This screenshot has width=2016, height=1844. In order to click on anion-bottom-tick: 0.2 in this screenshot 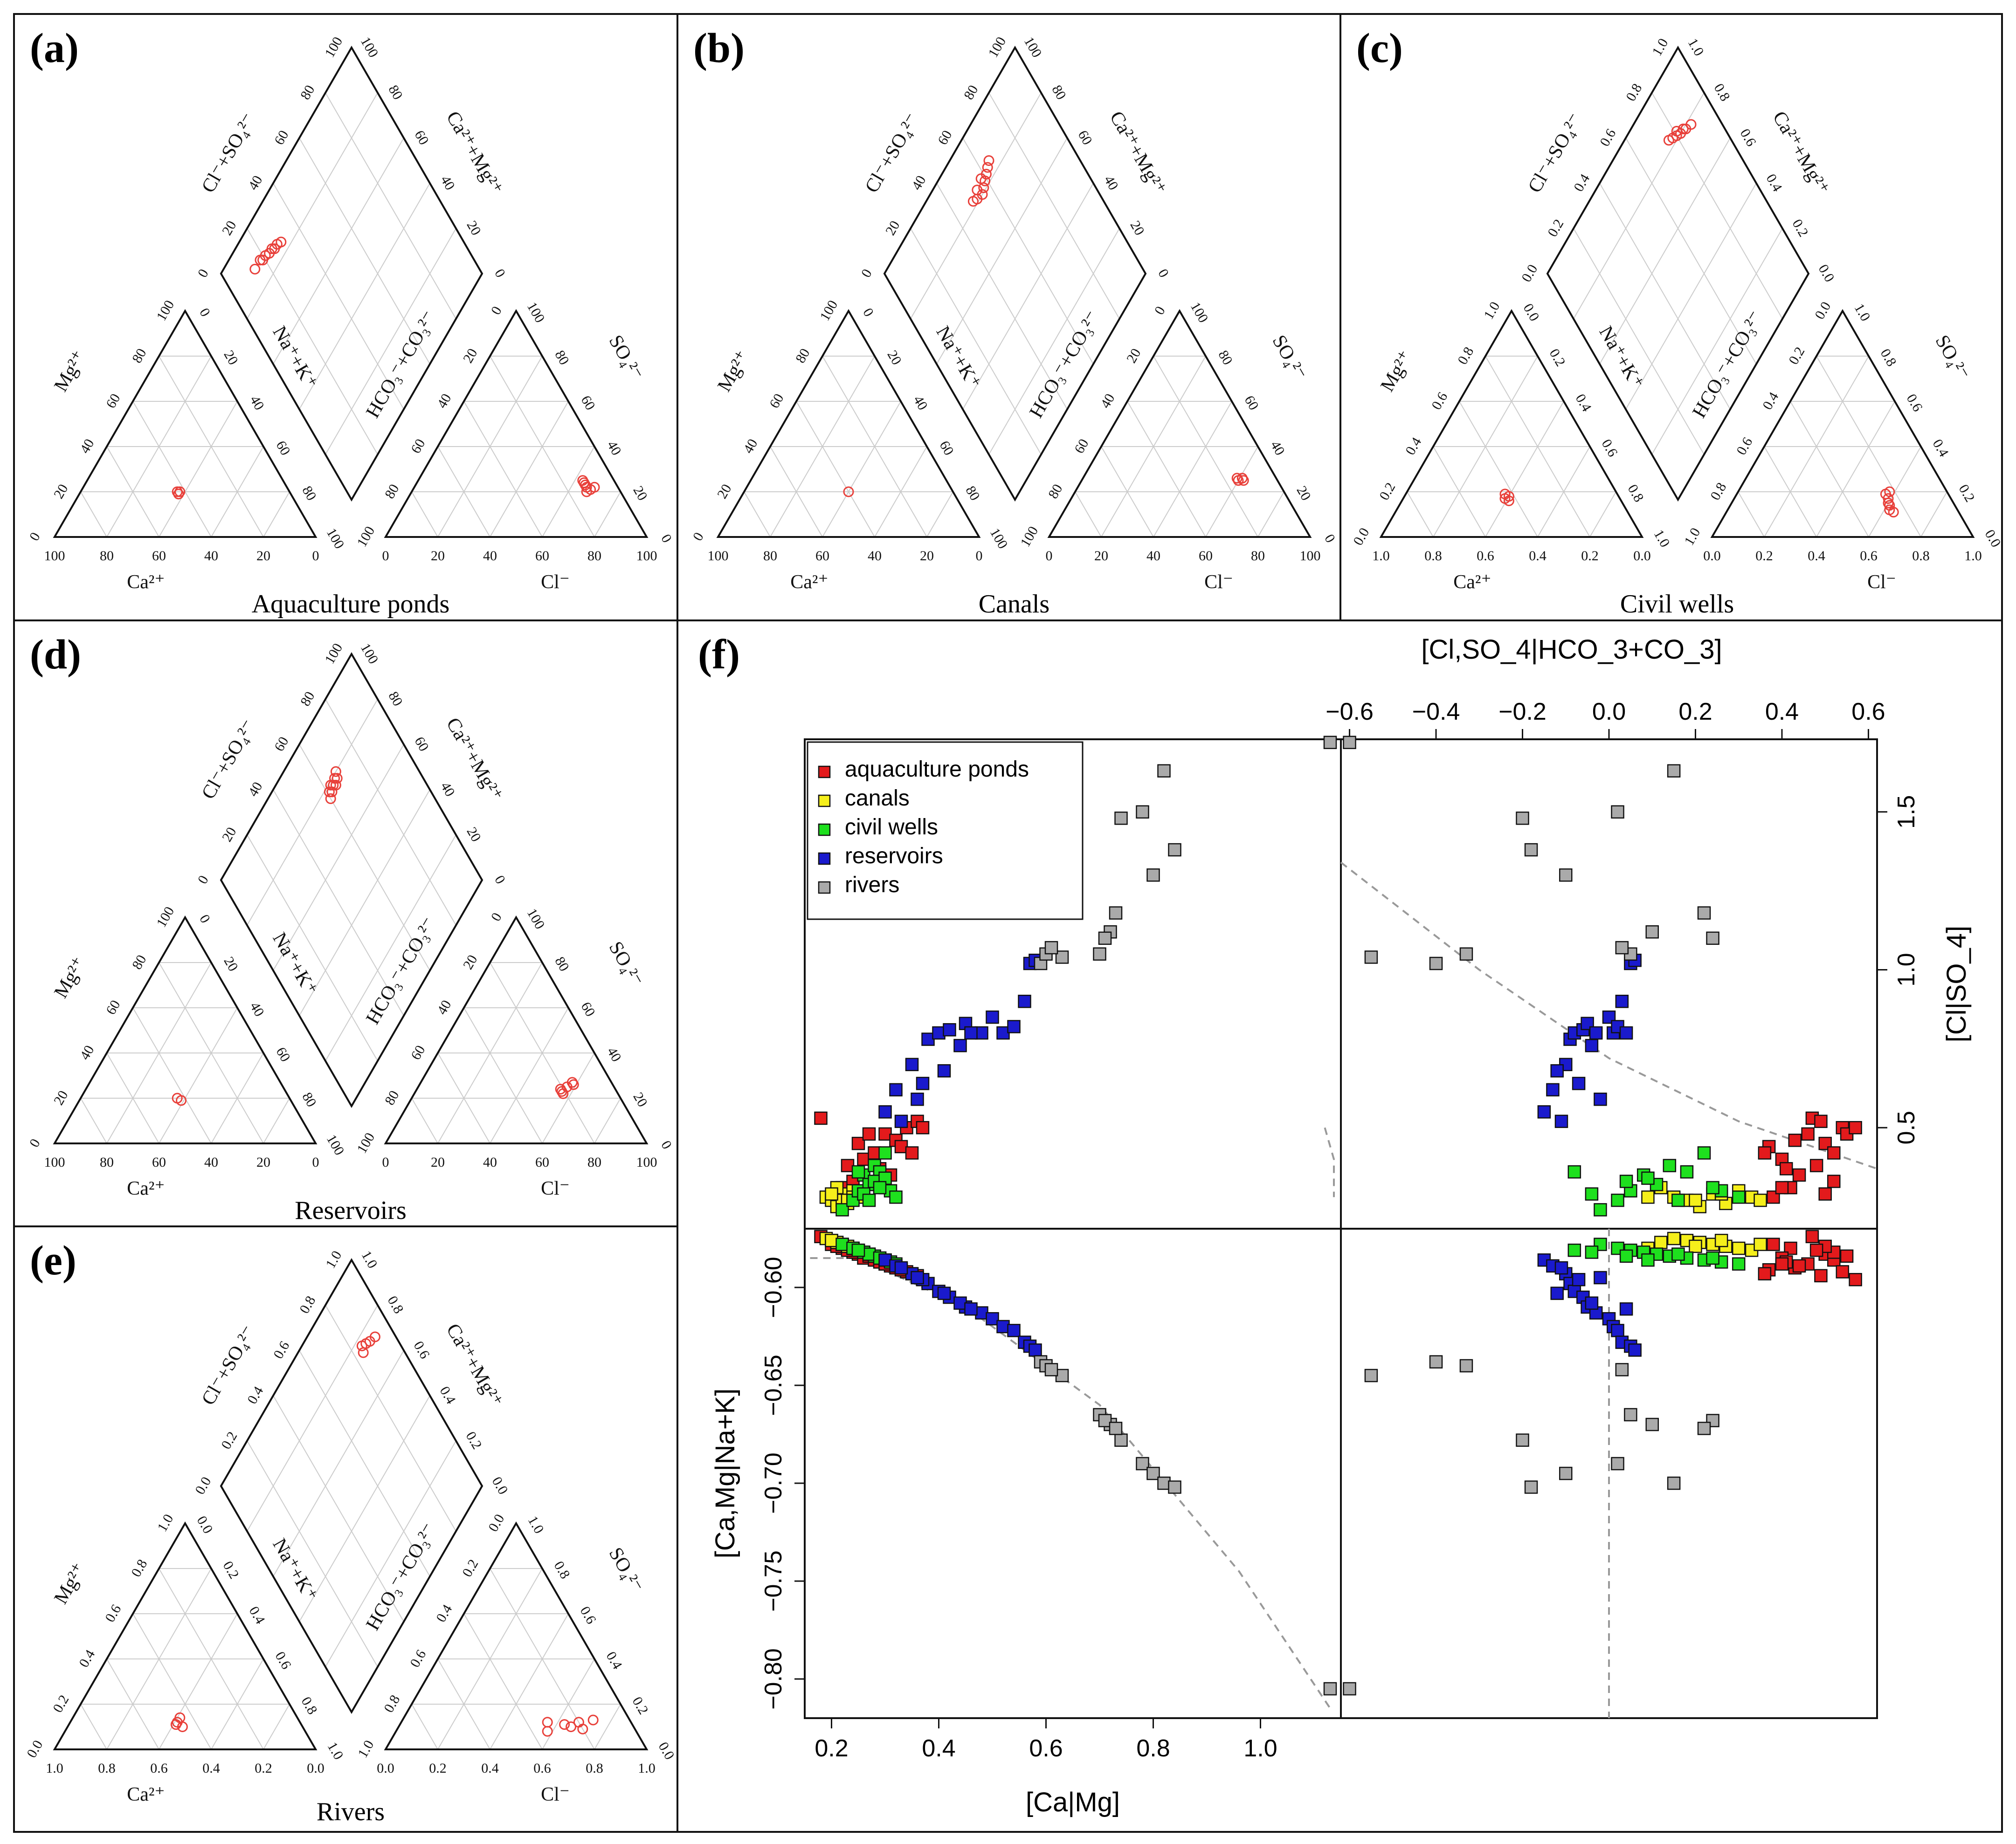, I will do `click(1764, 556)`.